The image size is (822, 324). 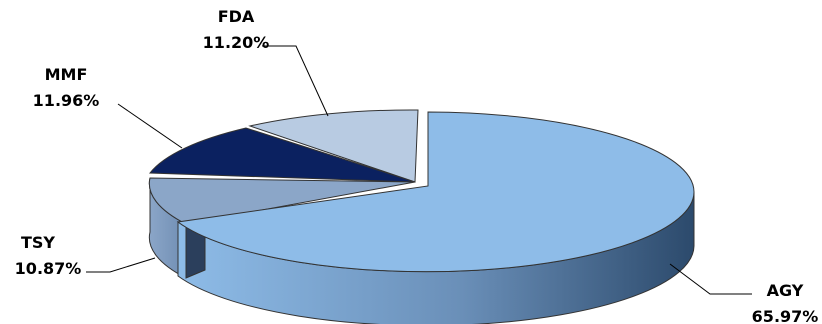 What do you see at coordinates (150, 126) in the screenshot?
I see `leader-line-mmf` at bounding box center [150, 126].